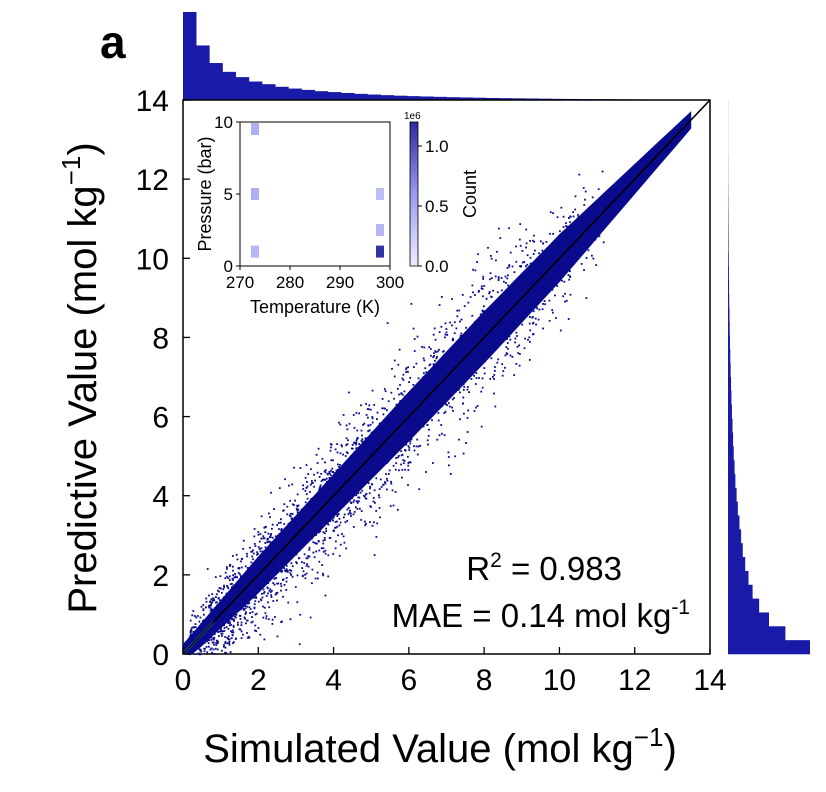 The image size is (826, 792). What do you see at coordinates (451, 672) in the screenshot?
I see `x-axis-ticks: 0 2 4 6 8 10 12 14` at bounding box center [451, 672].